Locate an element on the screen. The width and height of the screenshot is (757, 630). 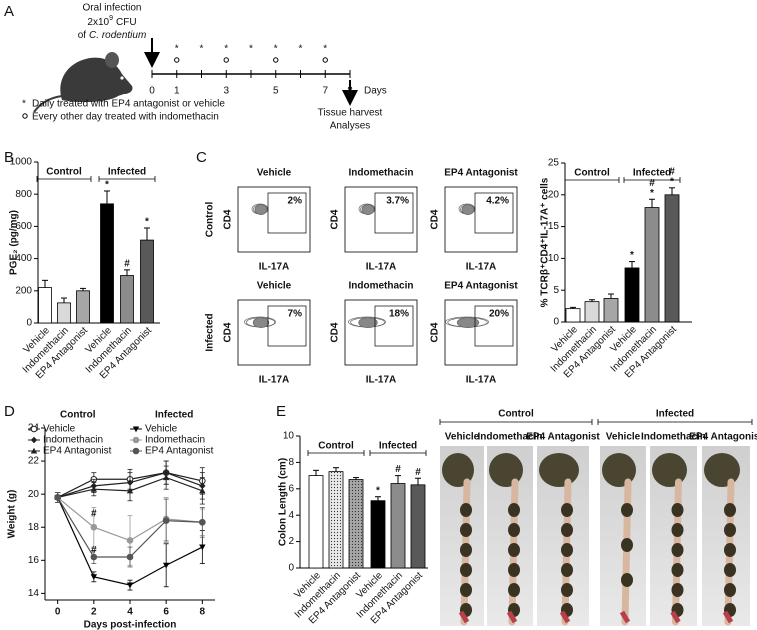
legend-label: Vehicle is located at coordinates (161, 429).